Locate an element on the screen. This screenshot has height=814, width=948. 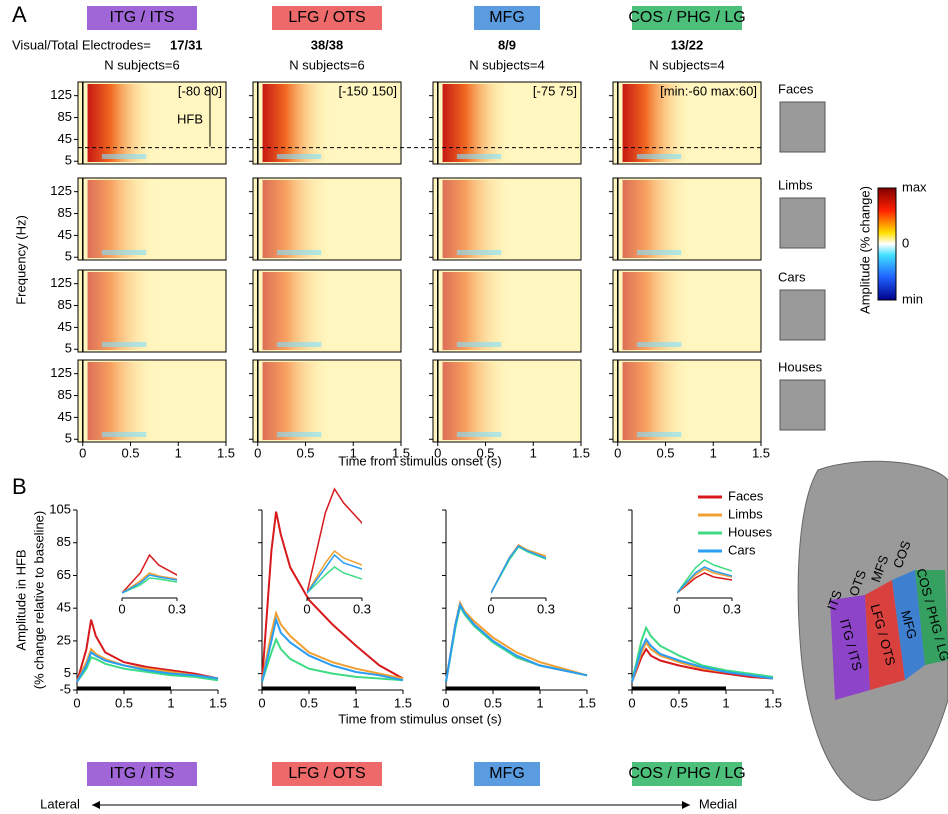
region-name: MFG is located at coordinates (507, 17).